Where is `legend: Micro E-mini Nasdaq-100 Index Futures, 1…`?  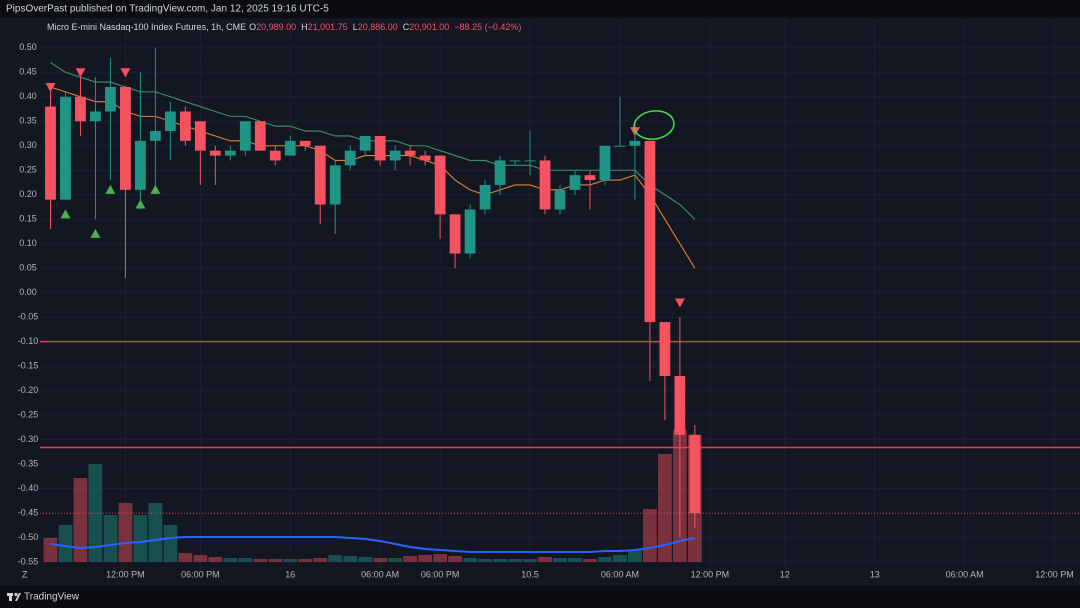 legend: Micro E-mini Nasdaq-100 Index Futures, 1… is located at coordinates (284, 27).